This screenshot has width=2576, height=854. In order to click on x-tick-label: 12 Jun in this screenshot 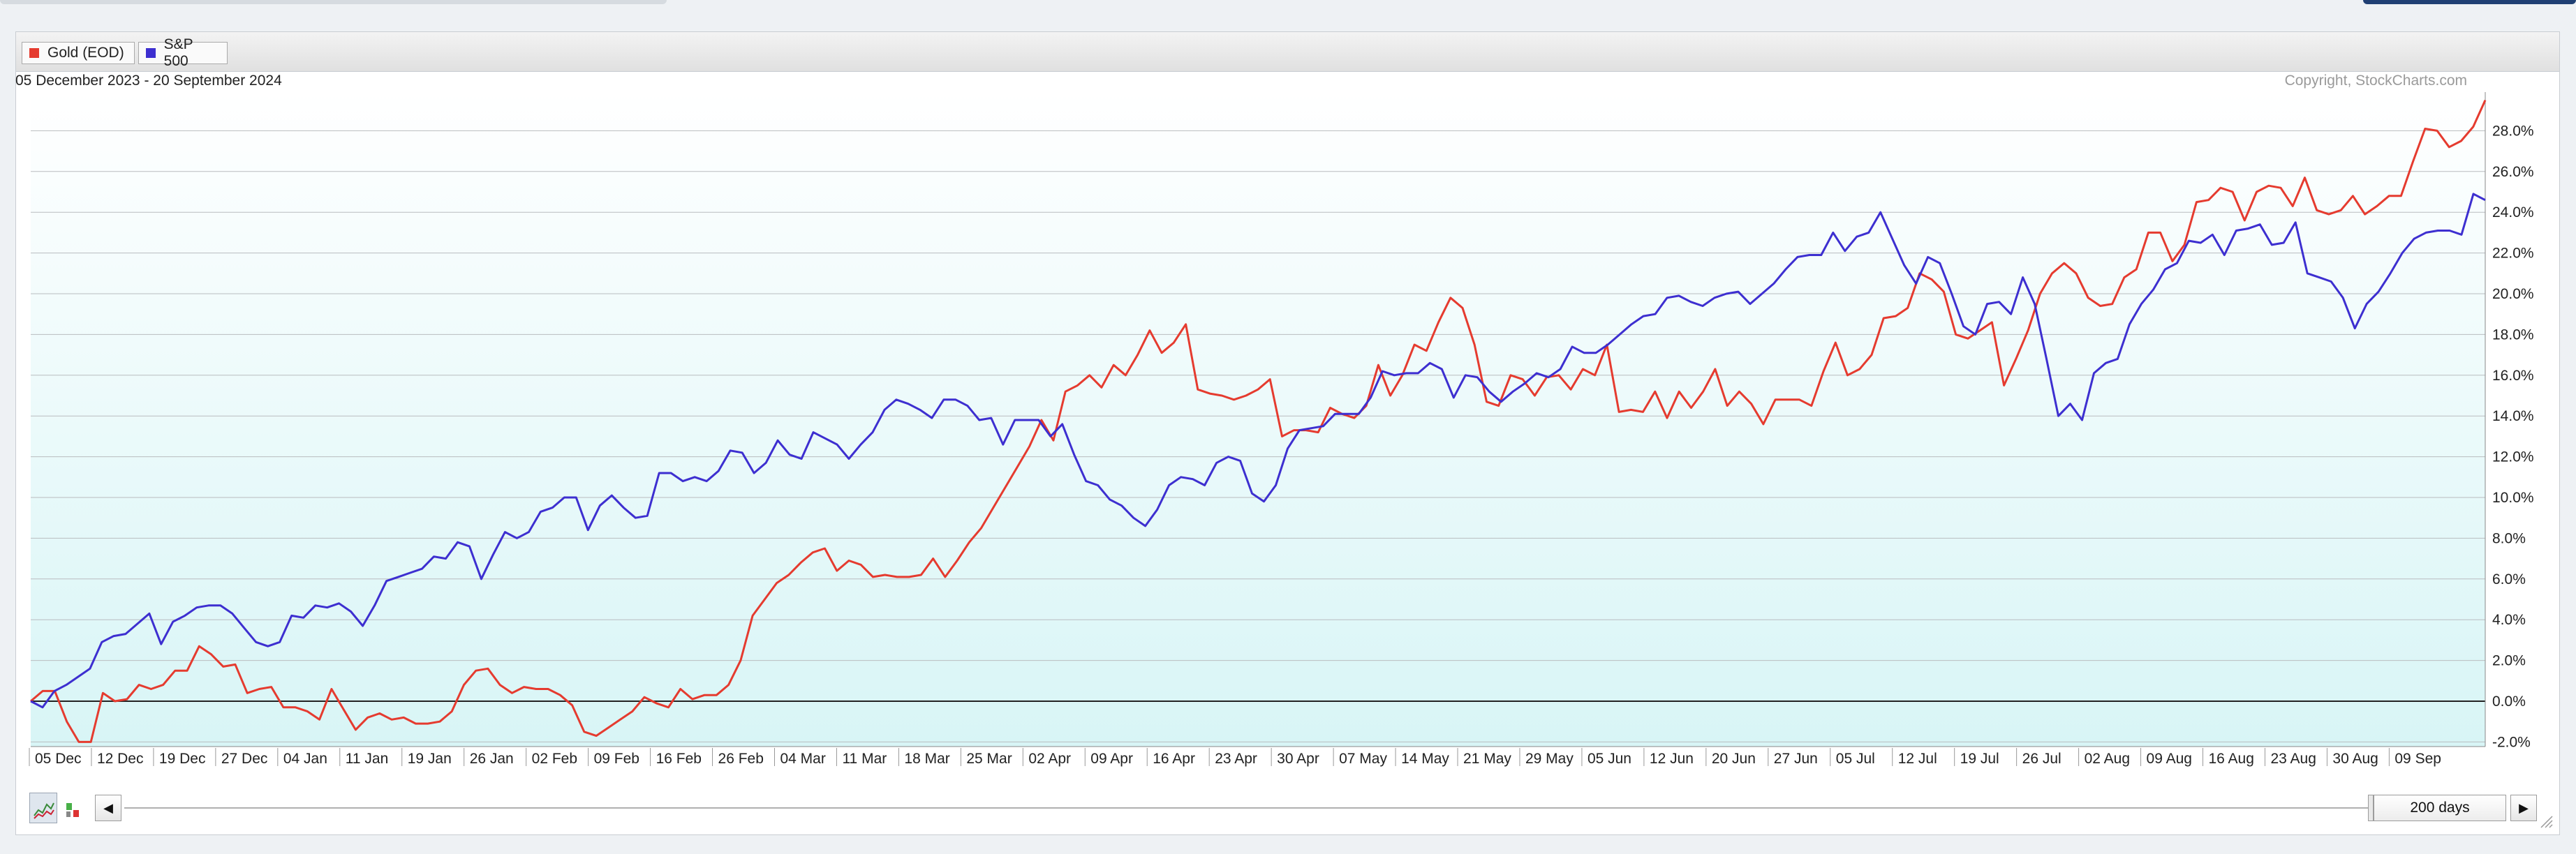, I will do `click(1672, 759)`.